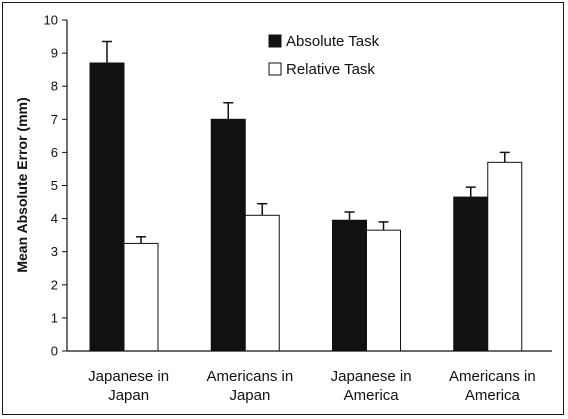  I want to click on y-tick-label: 6, so click(54, 152).